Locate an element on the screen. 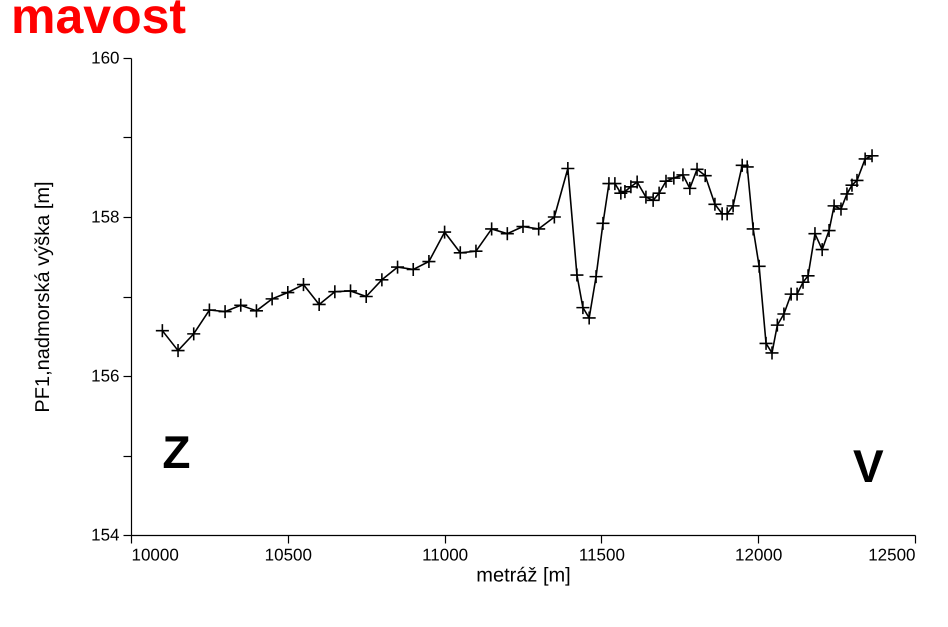 The image size is (948, 627). x-tick-label: 10500 is located at coordinates (288, 555).